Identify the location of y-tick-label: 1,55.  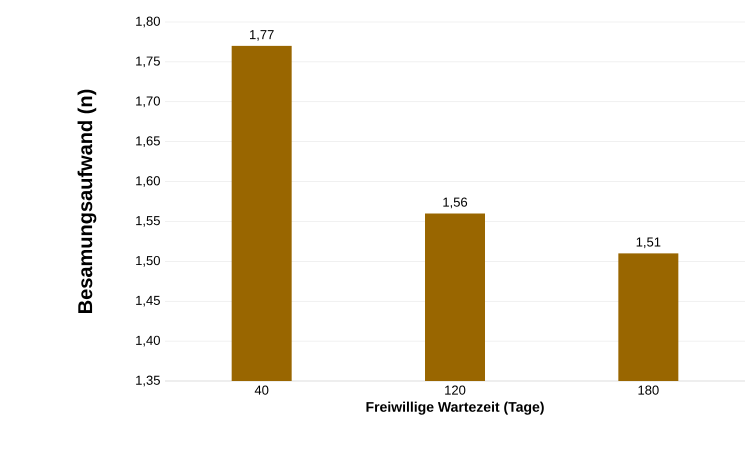
(148, 221).